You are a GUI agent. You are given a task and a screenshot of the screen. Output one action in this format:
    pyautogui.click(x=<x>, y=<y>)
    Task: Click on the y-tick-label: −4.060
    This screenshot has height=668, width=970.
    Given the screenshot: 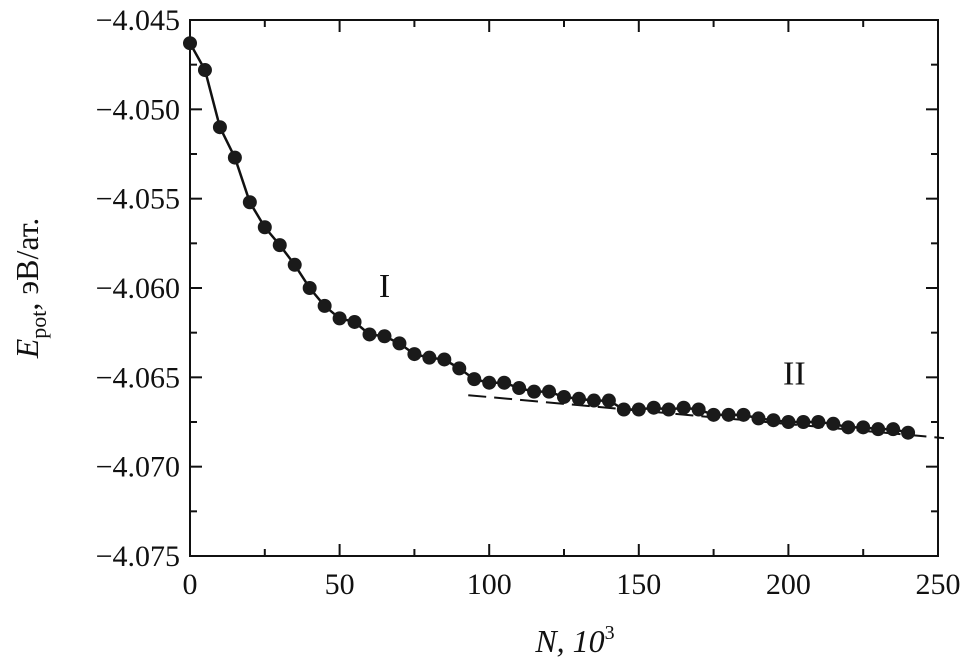 What is the action you would take?
    pyautogui.click(x=138, y=288)
    